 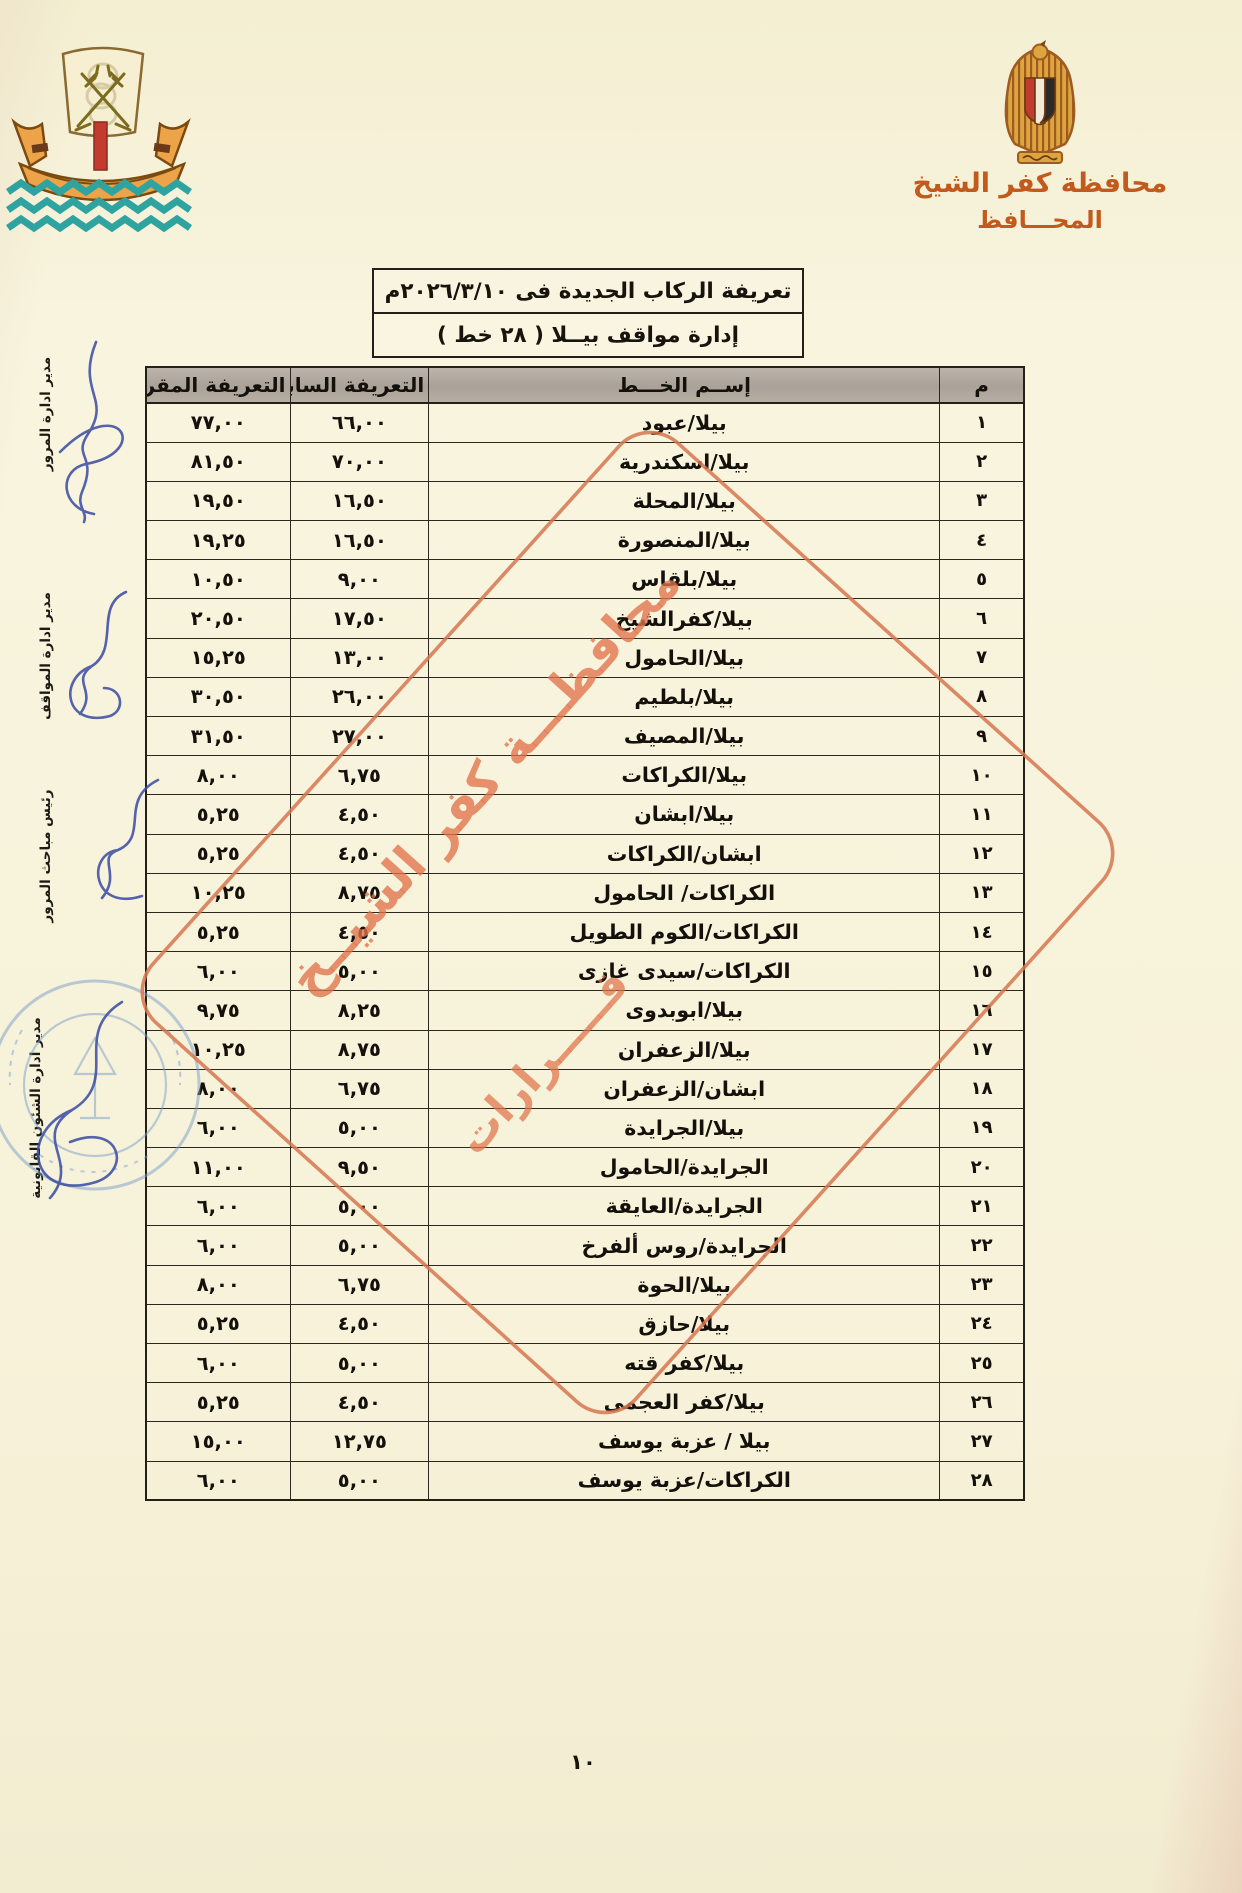 I want to click on table-row: ١٦ بيلا/ابوبدوى ٨,٢٥ ٩,٧٥, so click(x=585, y=1010).